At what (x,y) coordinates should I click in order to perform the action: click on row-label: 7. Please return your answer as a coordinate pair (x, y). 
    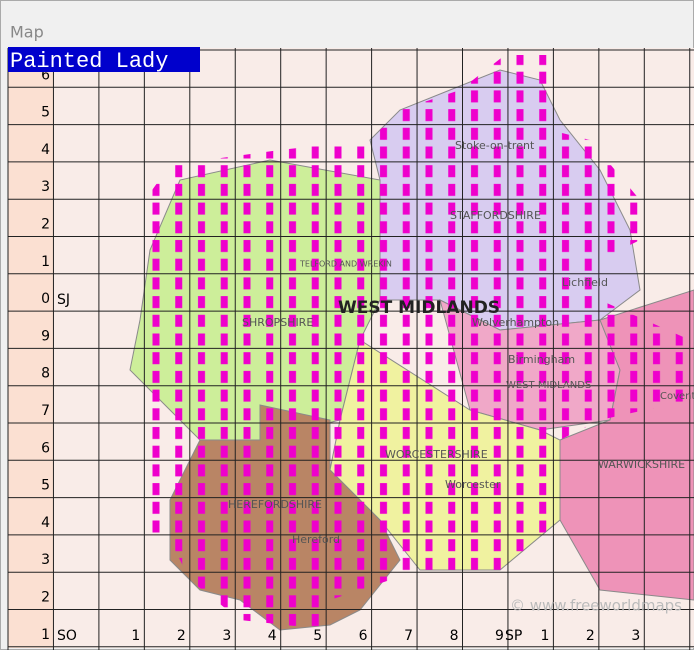
    Looking at the image, I should click on (45, 411).